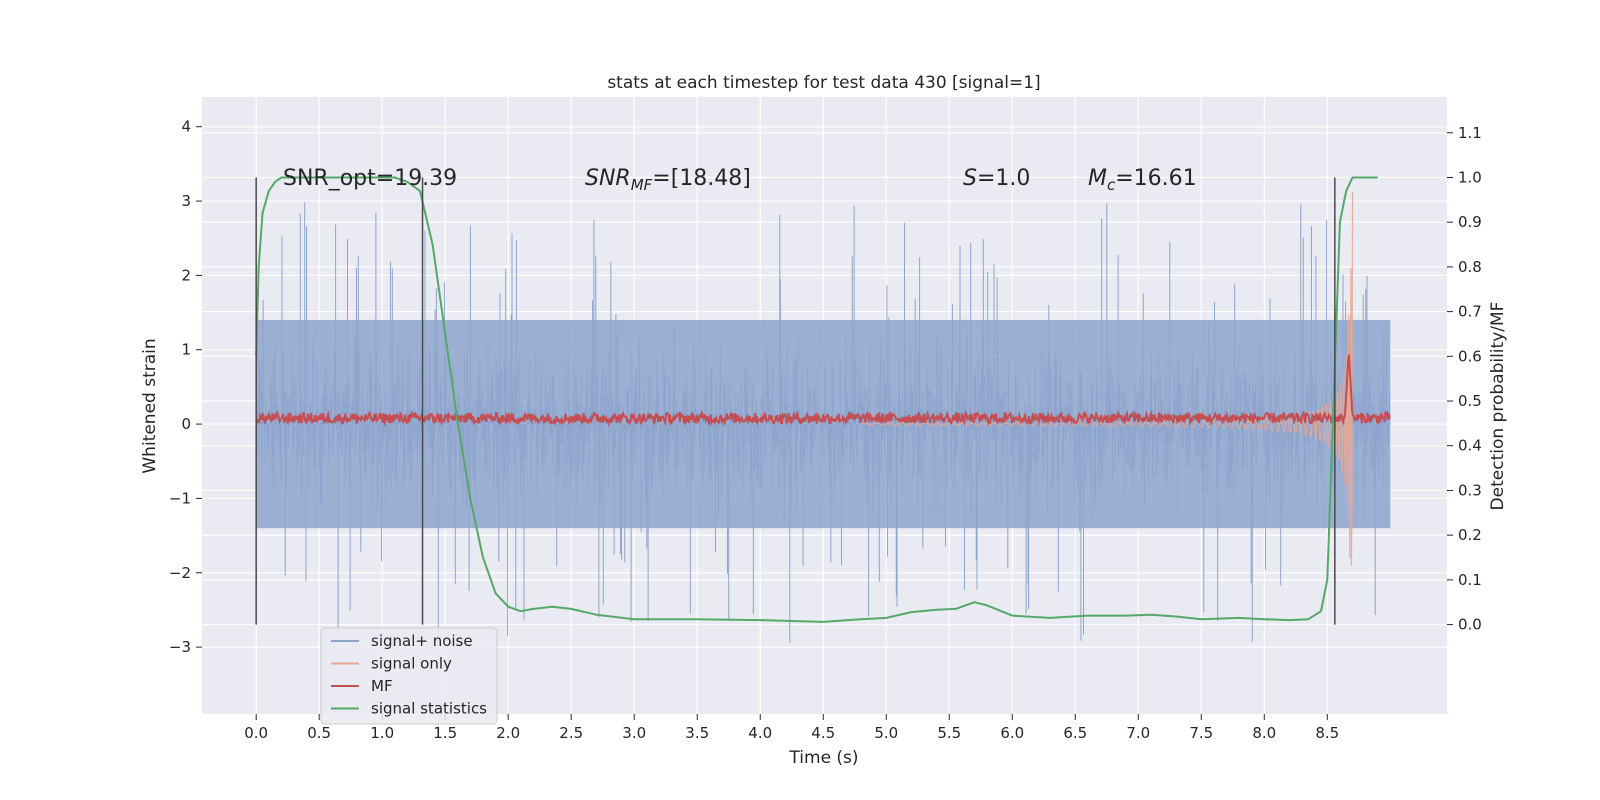 Image resolution: width=1600 pixels, height=800 pixels. Describe the element at coordinates (1003, 178) in the screenshot. I see `annotation-s-value: =1.0` at that location.